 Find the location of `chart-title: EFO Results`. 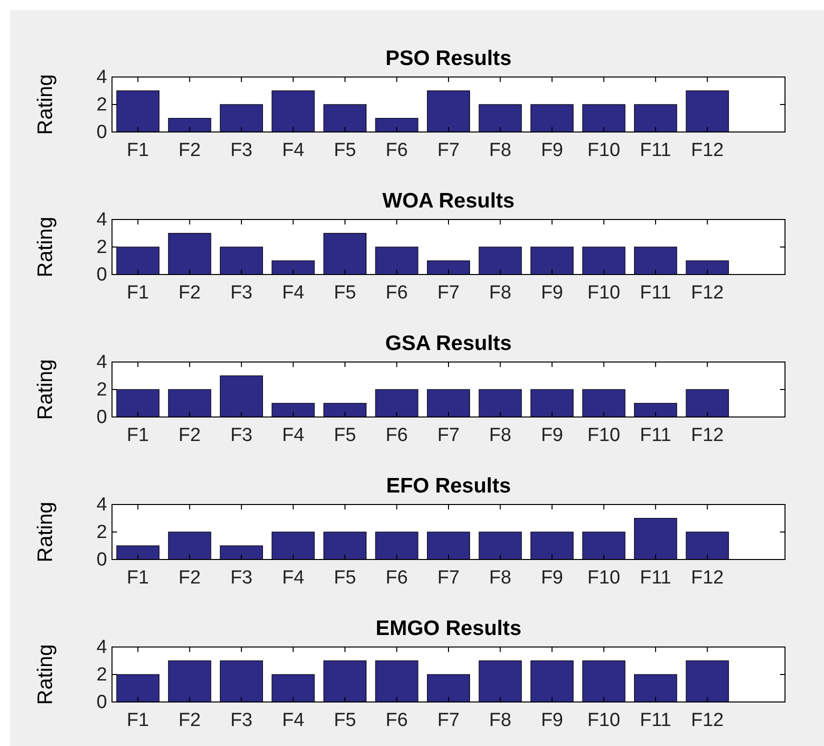

chart-title: EFO Results is located at coordinates (448, 486).